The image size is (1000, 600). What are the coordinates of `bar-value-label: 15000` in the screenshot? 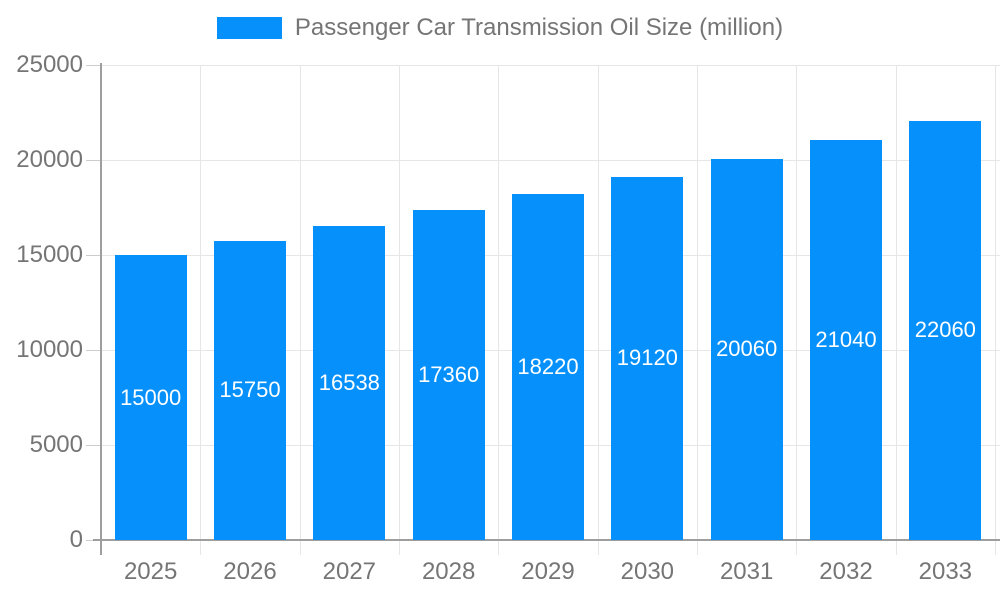 It's located at (151, 397).